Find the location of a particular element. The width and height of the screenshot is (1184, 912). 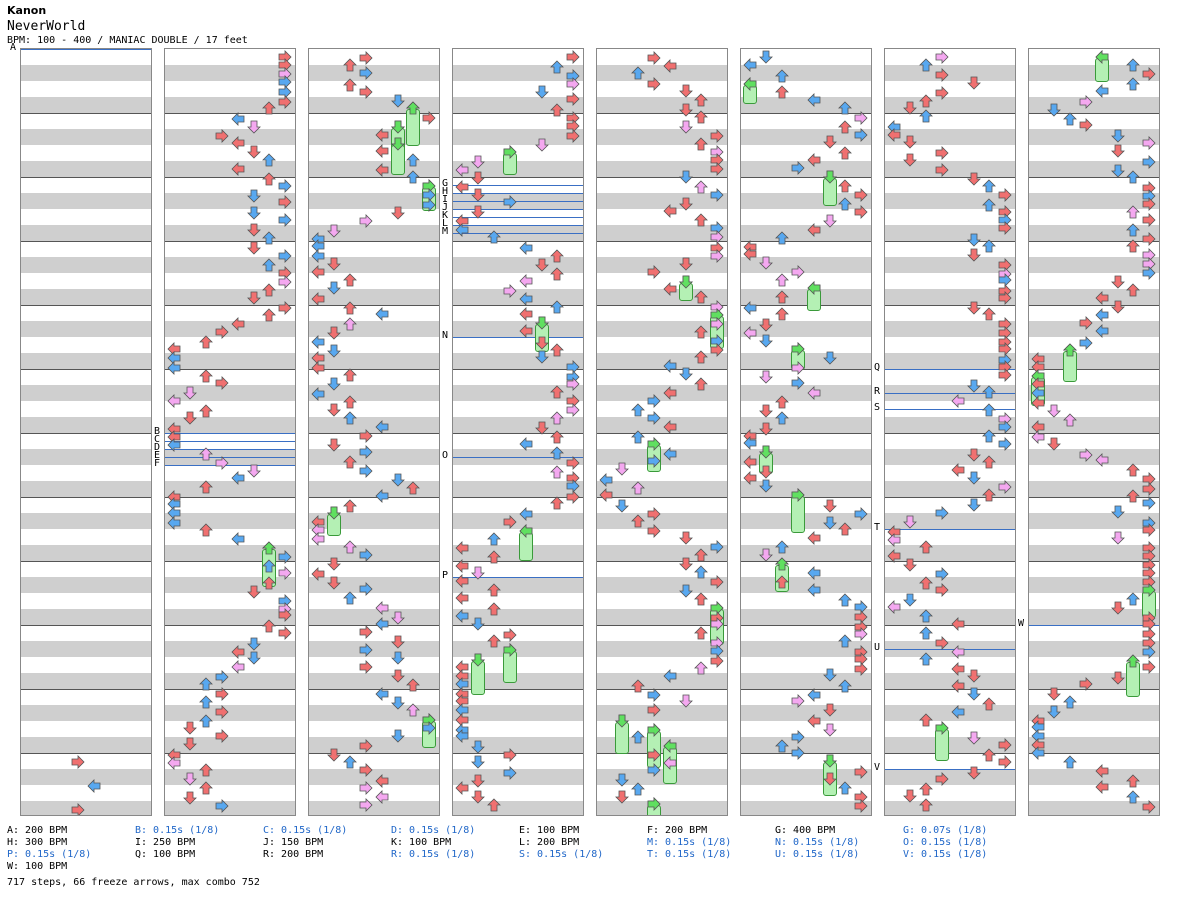

speed-marker-label: I is located at coordinates (445, 199).